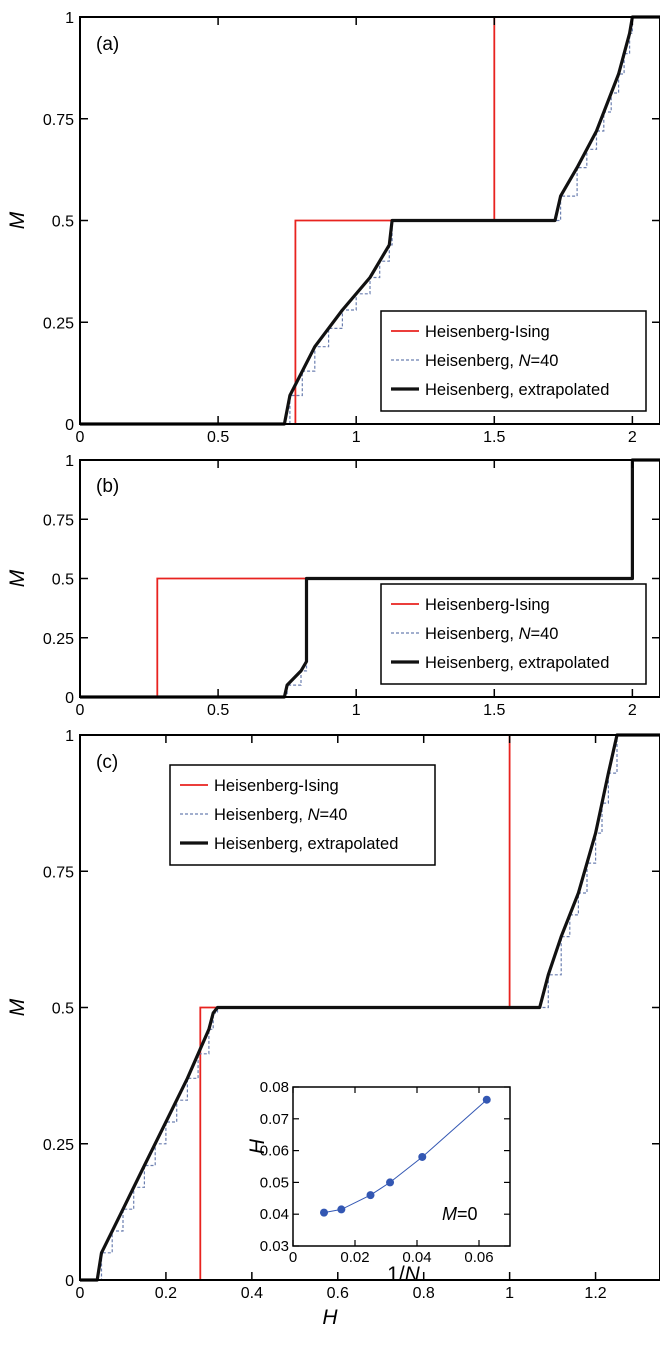 Image resolution: width=660 pixels, height=1355 pixels. What do you see at coordinates (107, 762) in the screenshot?
I see `panel-label: (c)` at bounding box center [107, 762].